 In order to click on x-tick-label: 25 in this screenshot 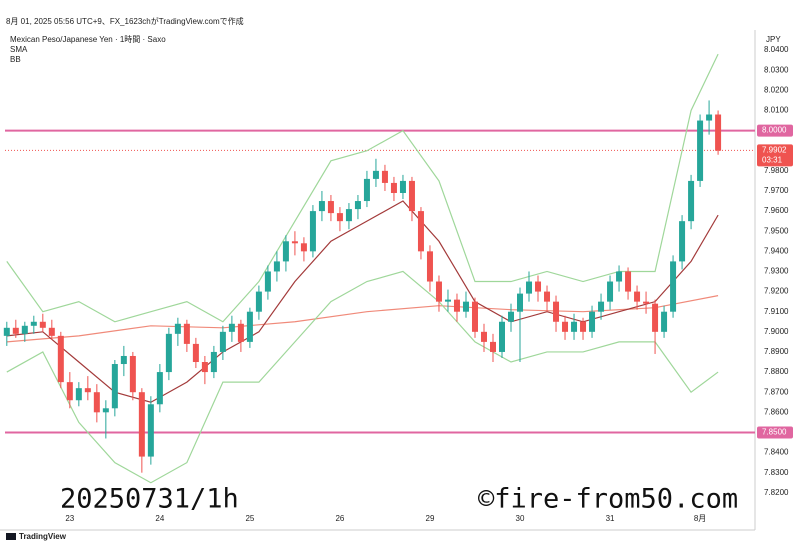, I will do `click(249, 518)`.